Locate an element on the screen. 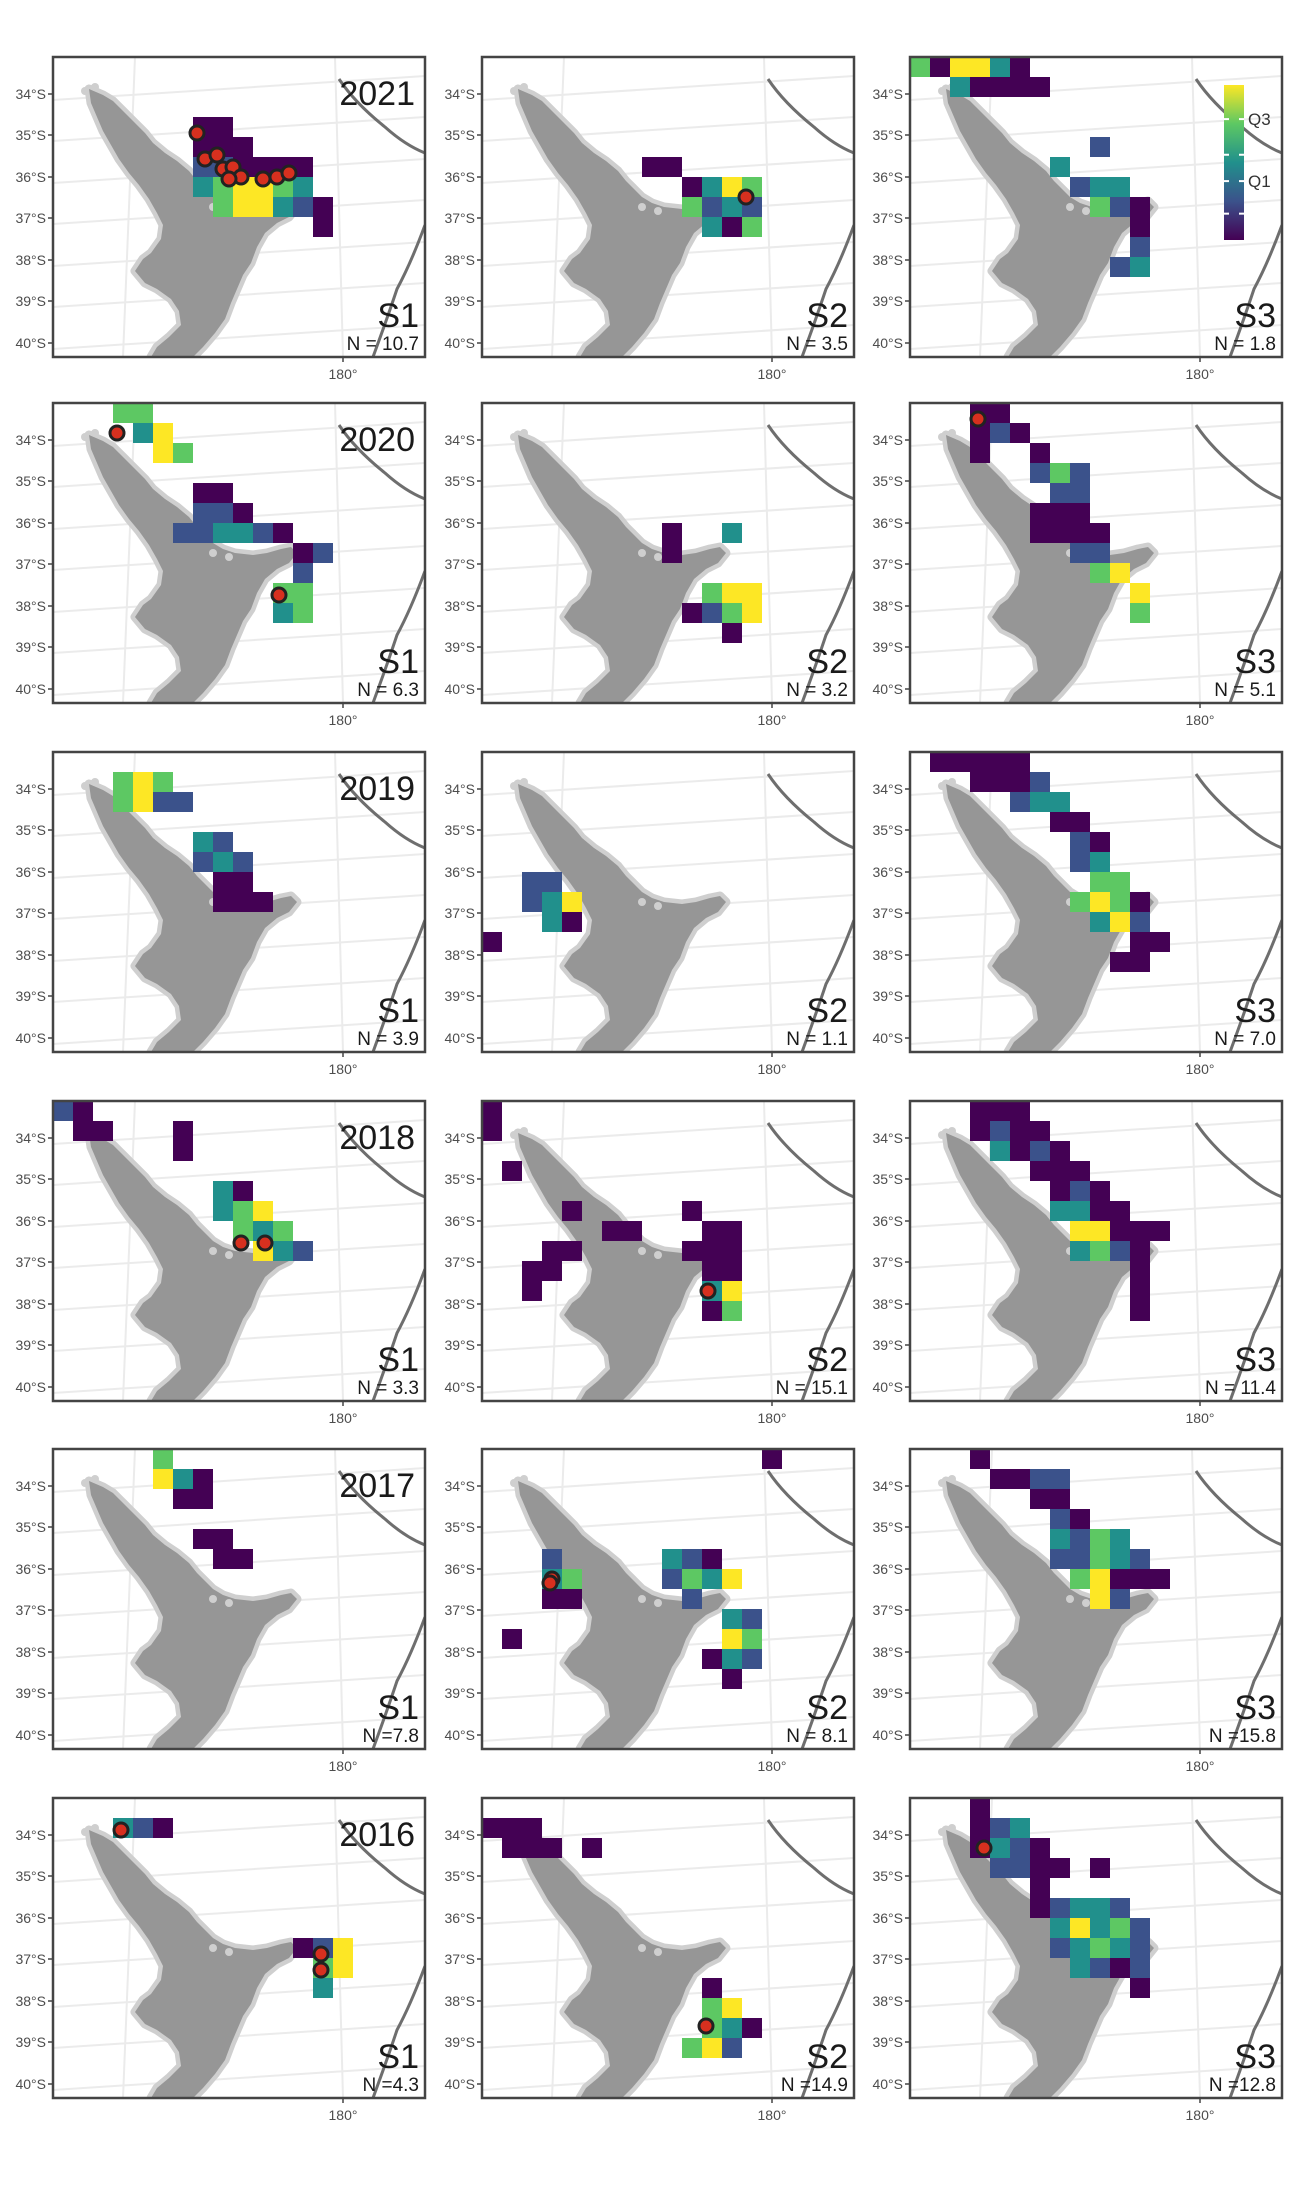  season-label: S3 is located at coordinates (1255, 316).